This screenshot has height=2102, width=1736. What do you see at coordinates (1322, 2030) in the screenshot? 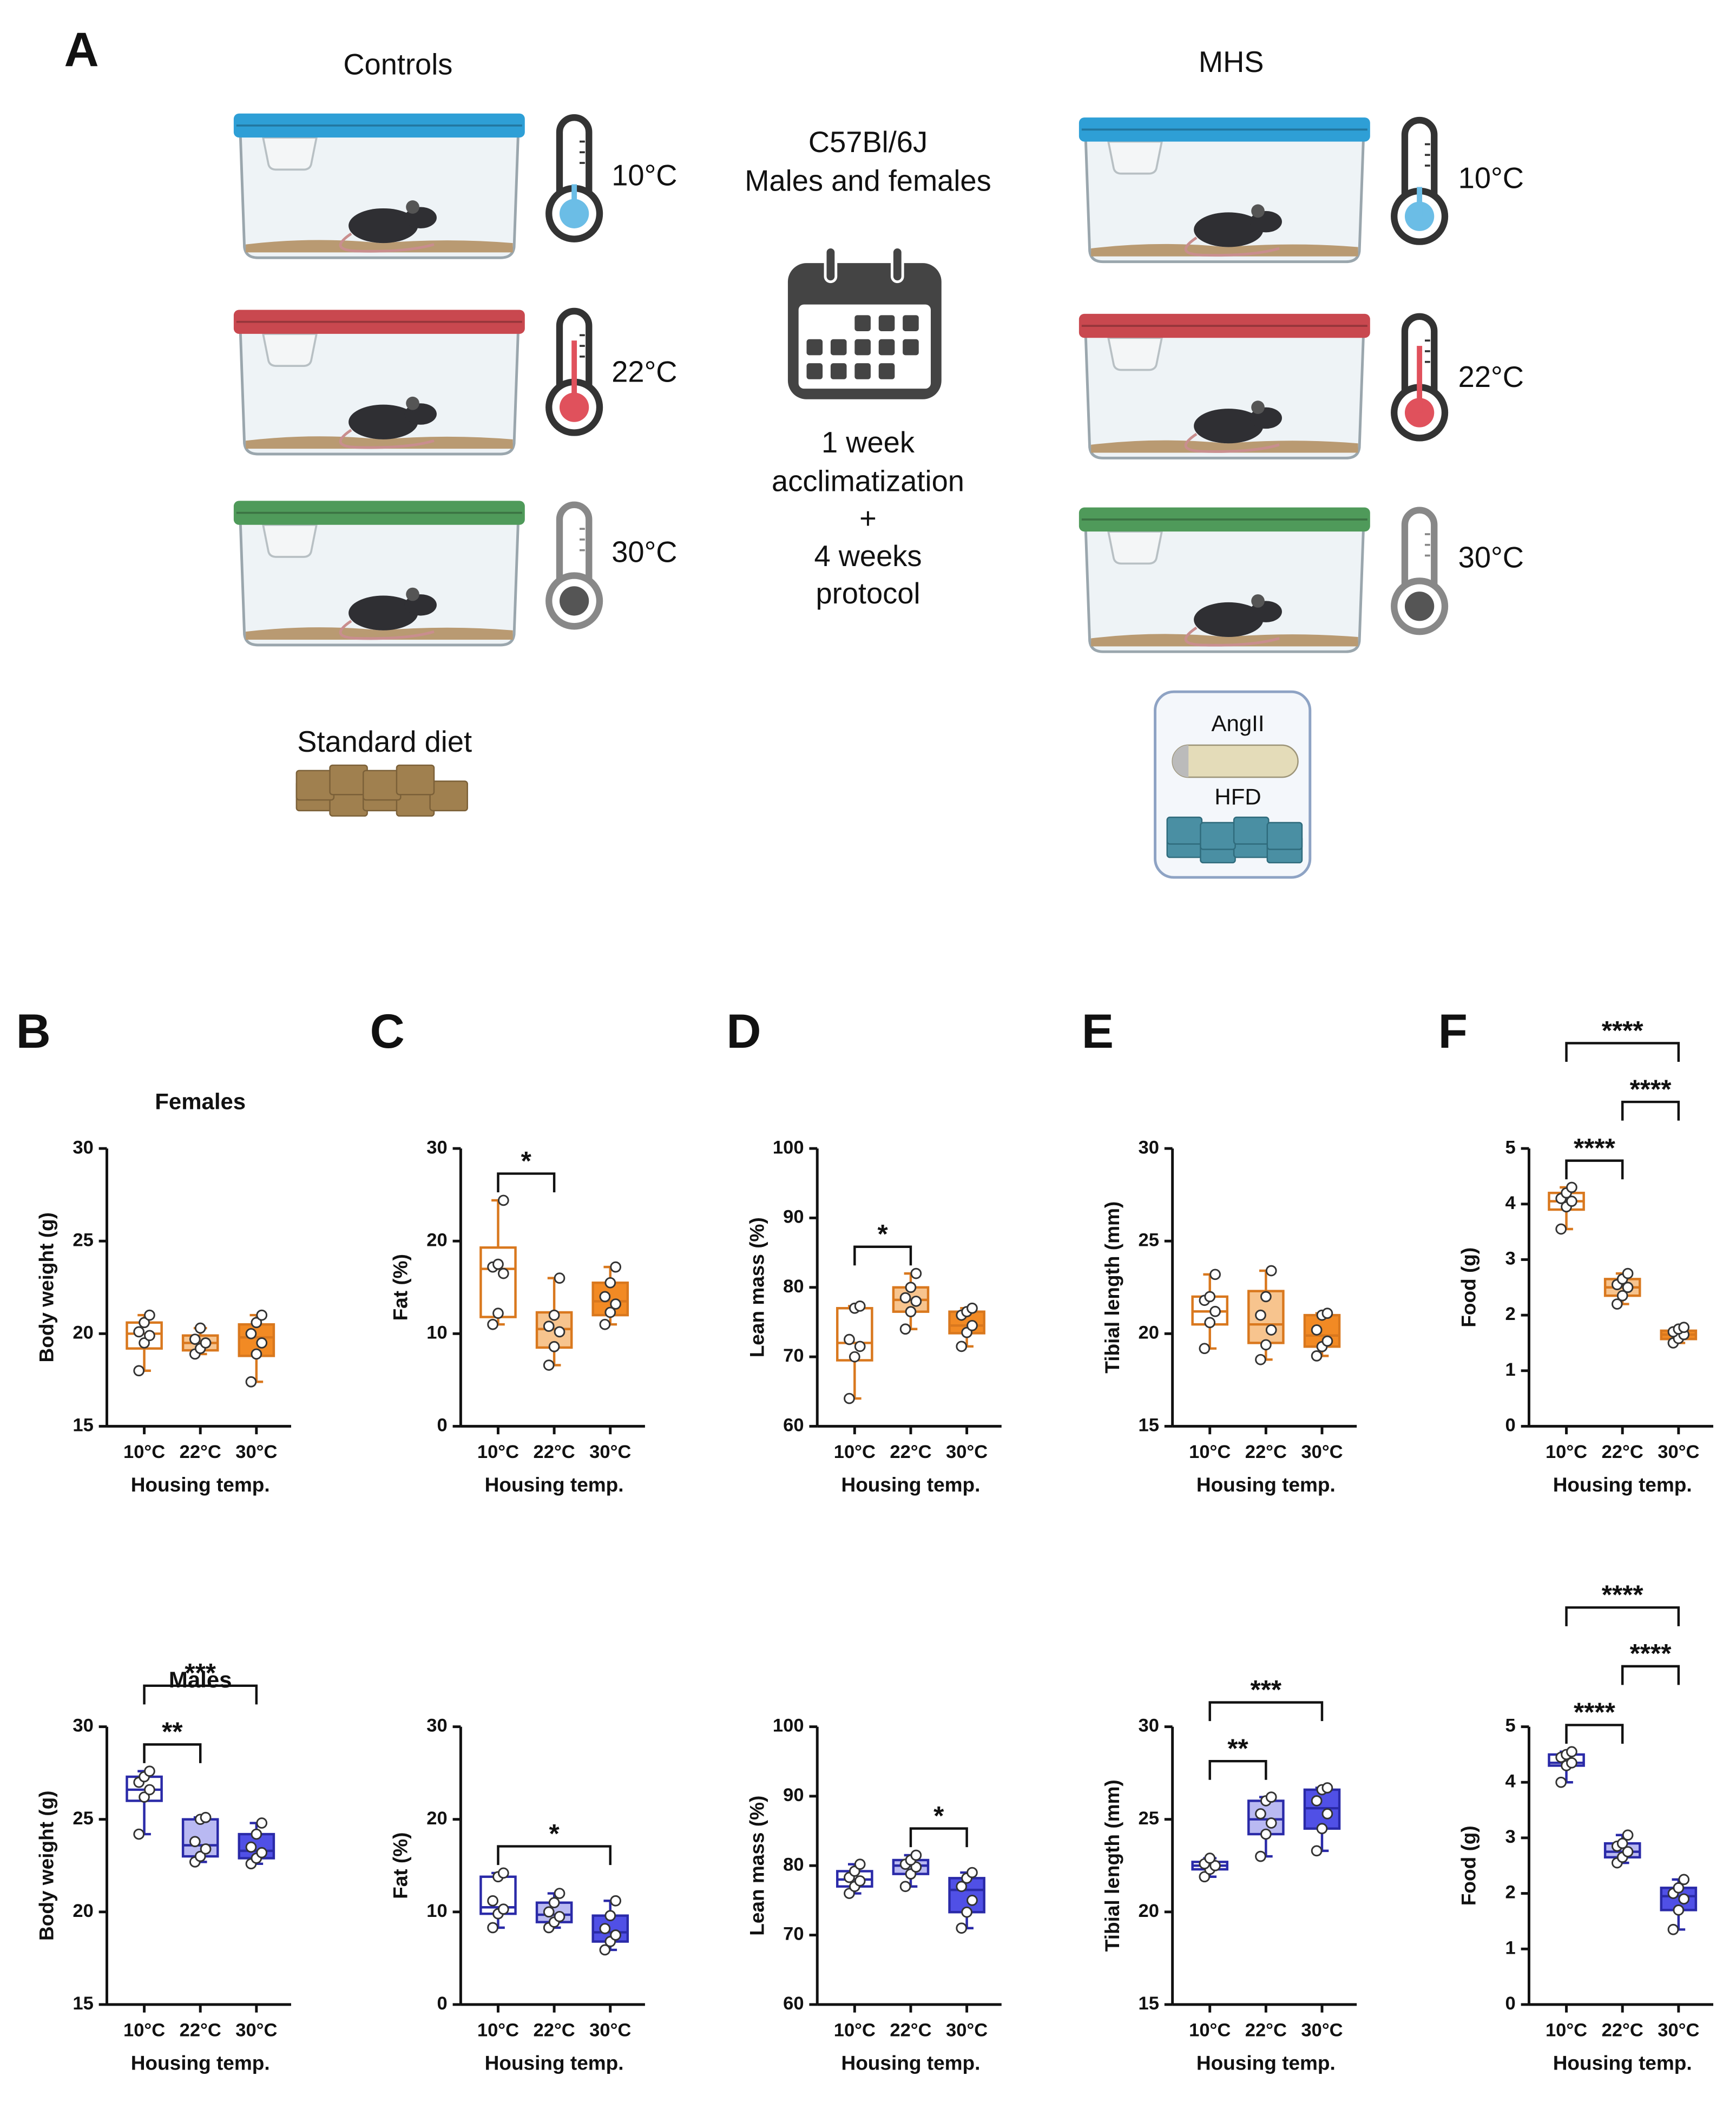
I see `x-tick-label: 30°C` at bounding box center [1322, 2030].